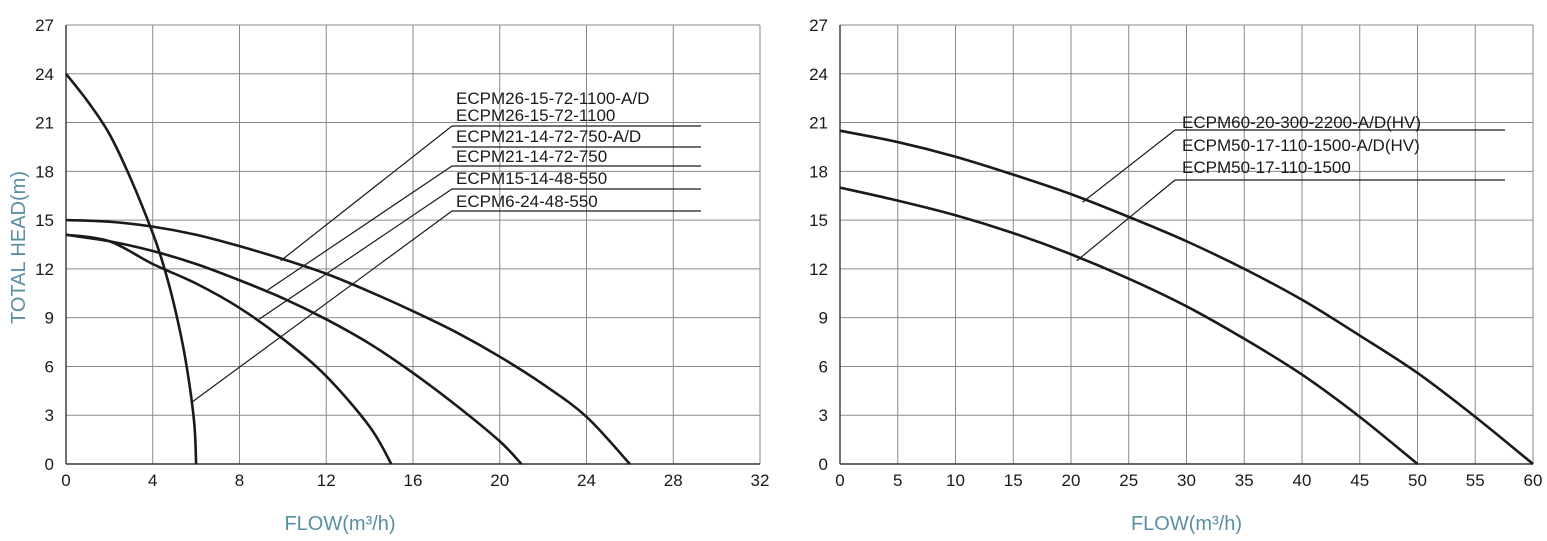 The width and height of the screenshot is (1547, 541). I want to click on legend-label: ECPM21-14-72-750-A/D, so click(548, 136).